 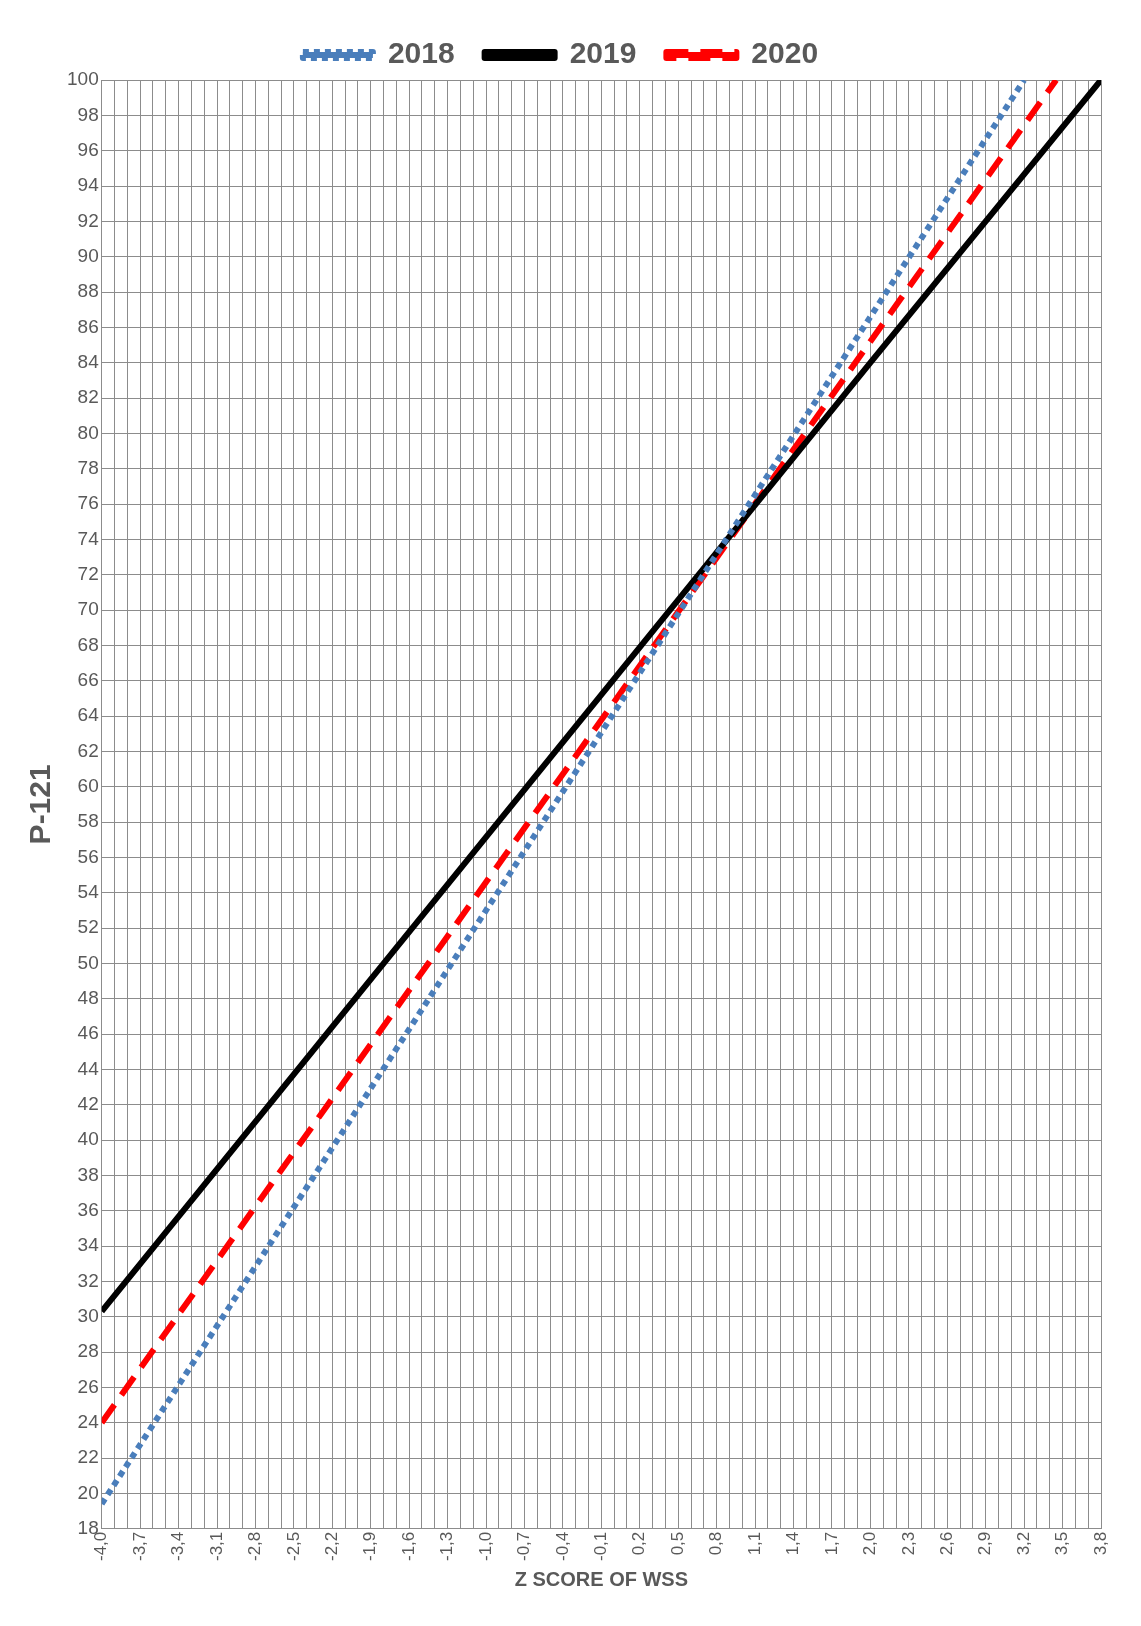 I want to click on y-tick-label: 86, so click(x=88, y=326).